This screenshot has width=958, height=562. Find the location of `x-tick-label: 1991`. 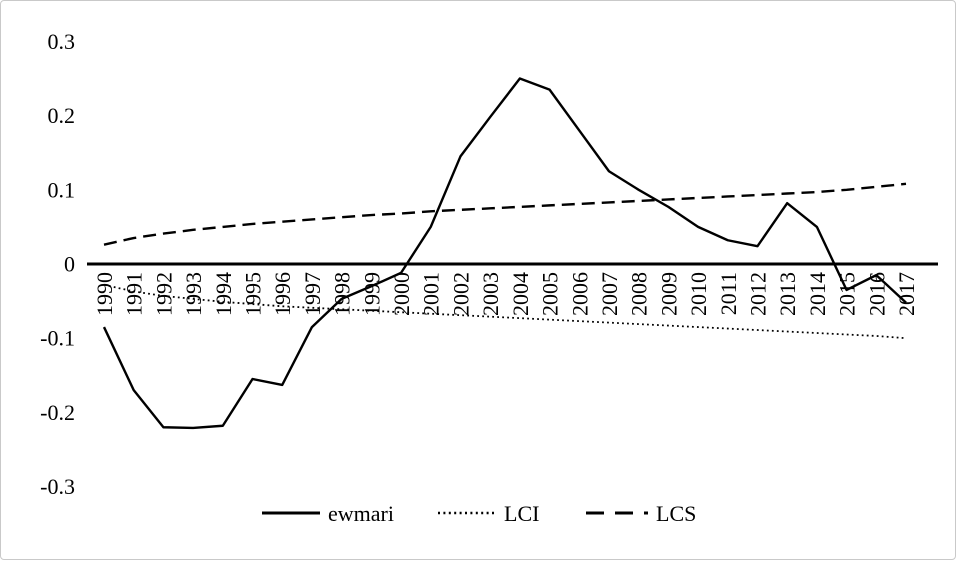

x-tick-label: 1991 is located at coordinates (134, 294).